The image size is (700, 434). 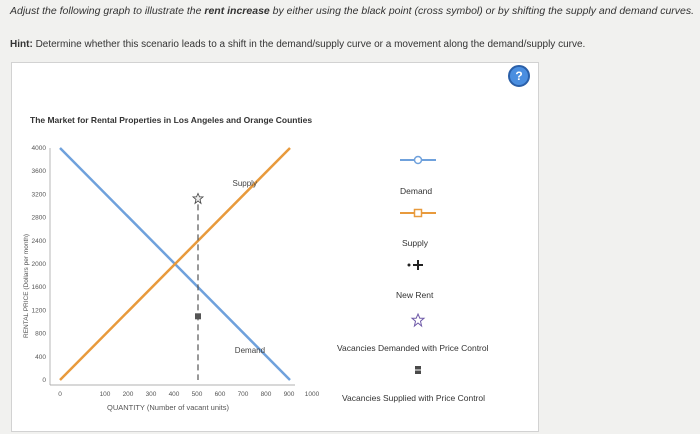 What do you see at coordinates (237, 11) in the screenshot?
I see `instruction-bold: rent increase` at bounding box center [237, 11].